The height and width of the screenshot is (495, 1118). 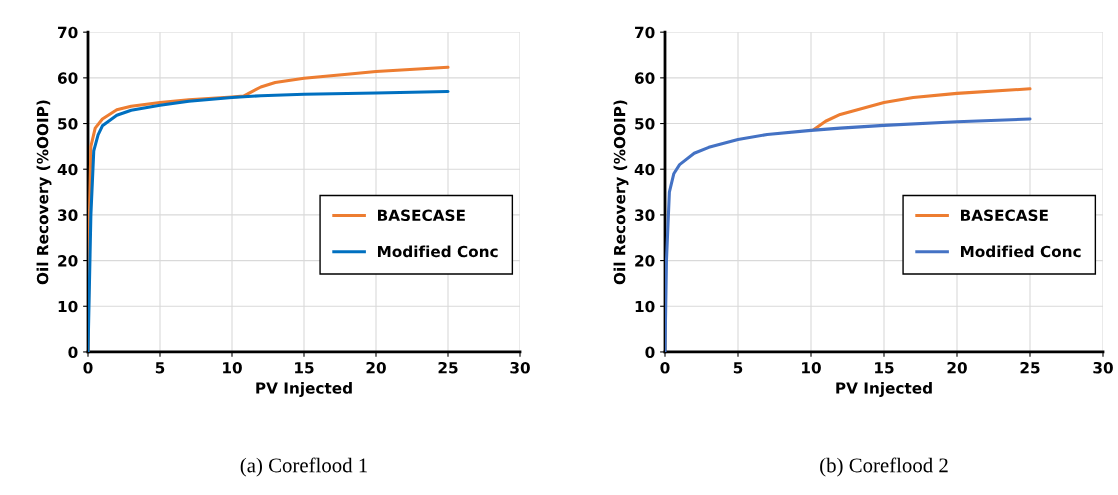 What do you see at coordinates (884, 467) in the screenshot?
I see `text: (b) Coreflood 2` at bounding box center [884, 467].